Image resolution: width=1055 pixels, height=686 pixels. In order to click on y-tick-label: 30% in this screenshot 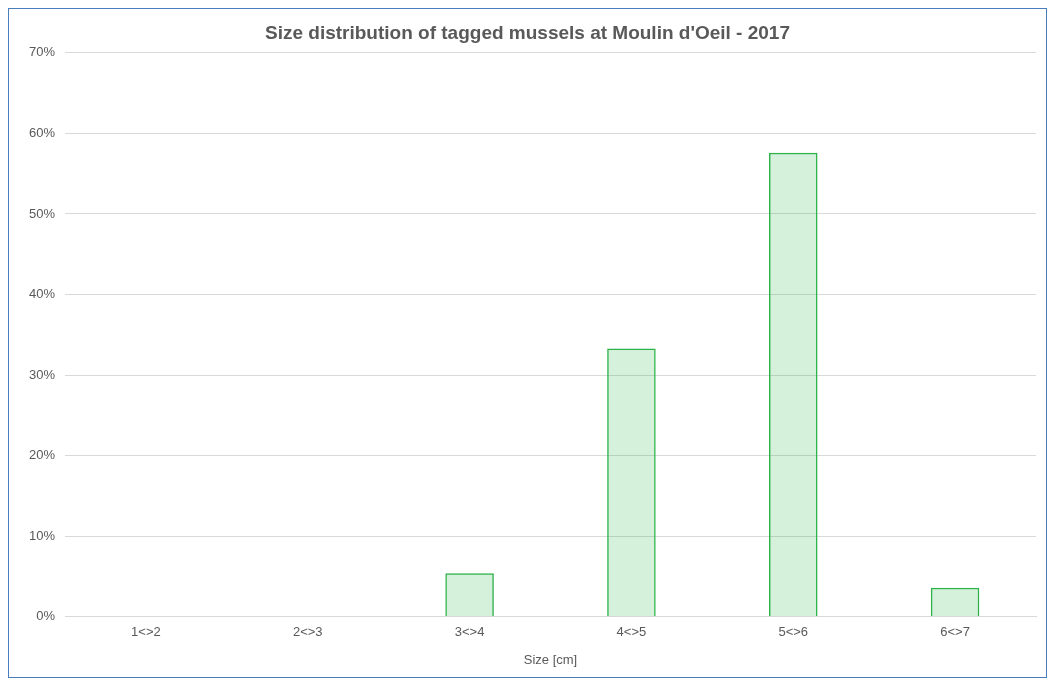, I will do `click(42, 374)`.